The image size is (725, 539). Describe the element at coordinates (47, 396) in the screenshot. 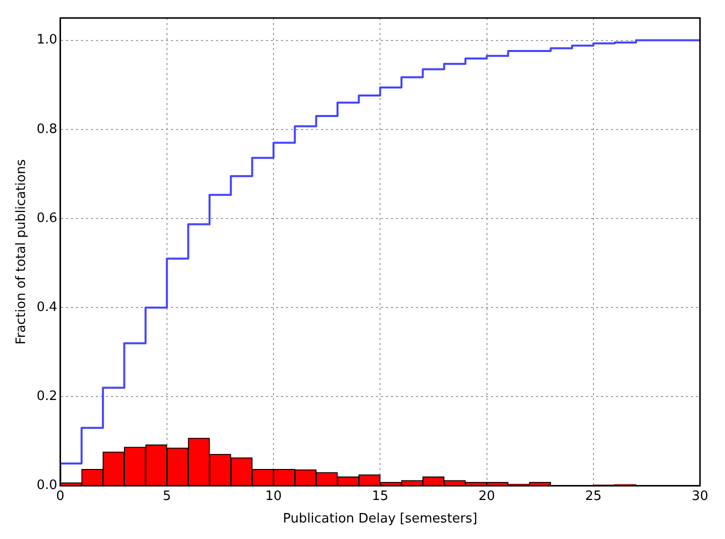

I see `y-tick-label: 0.2` at that location.